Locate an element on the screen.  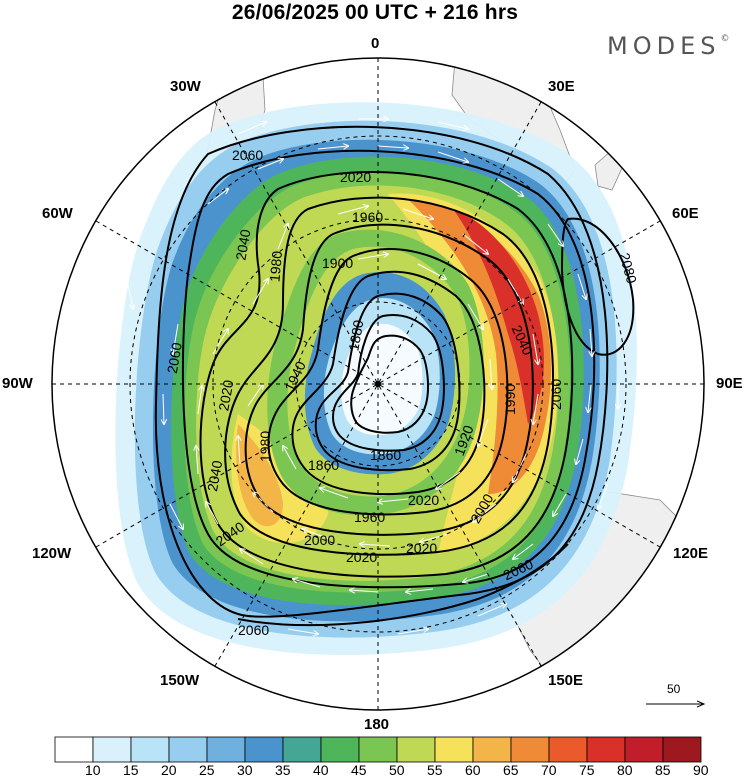
colorbar-tick-label: 60 is located at coordinates (473, 770).